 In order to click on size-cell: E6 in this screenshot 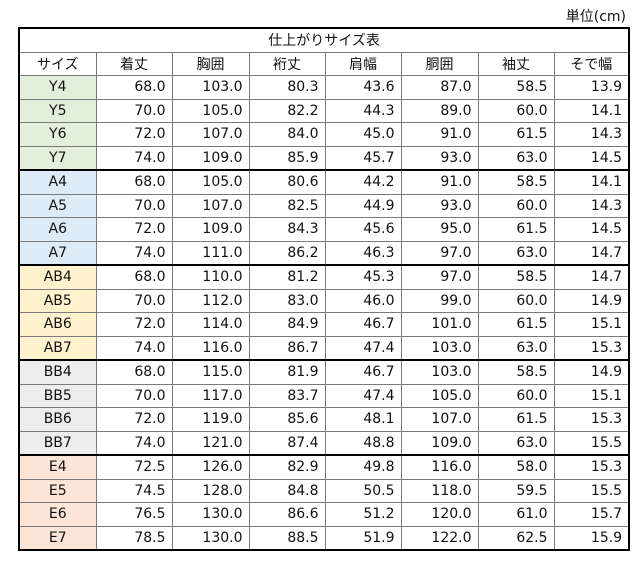, I will do `click(57, 514)`.